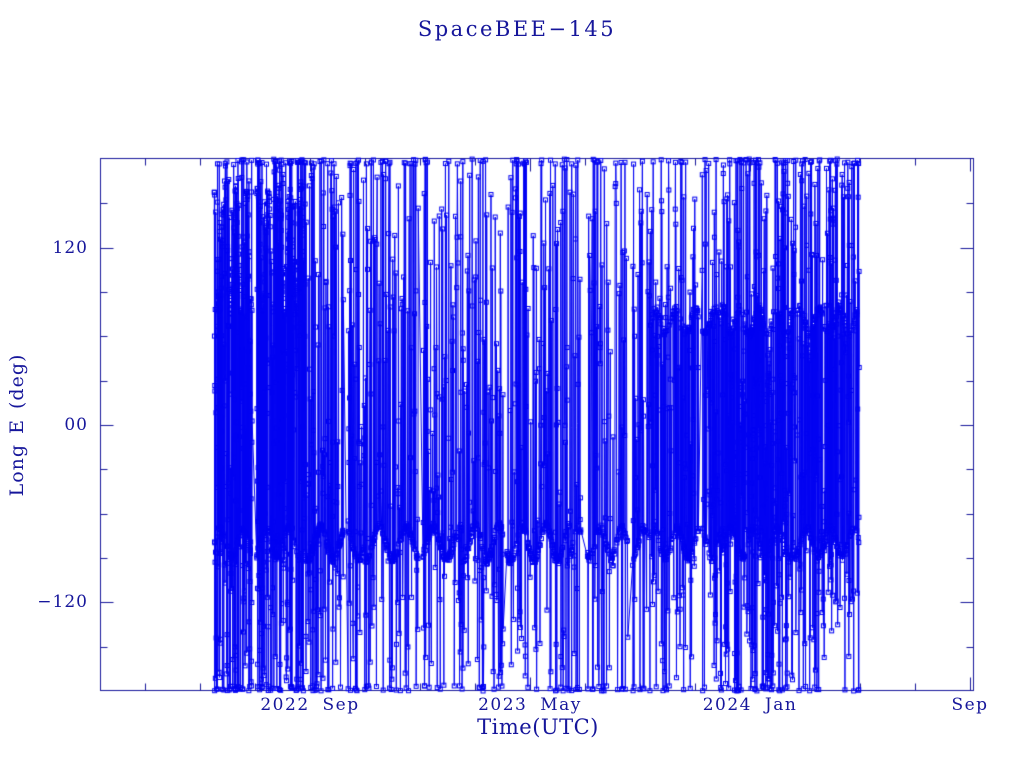 The image size is (1024, 768). What do you see at coordinates (76, 425) in the screenshot?
I see `y-tick-label-0: 00` at bounding box center [76, 425].